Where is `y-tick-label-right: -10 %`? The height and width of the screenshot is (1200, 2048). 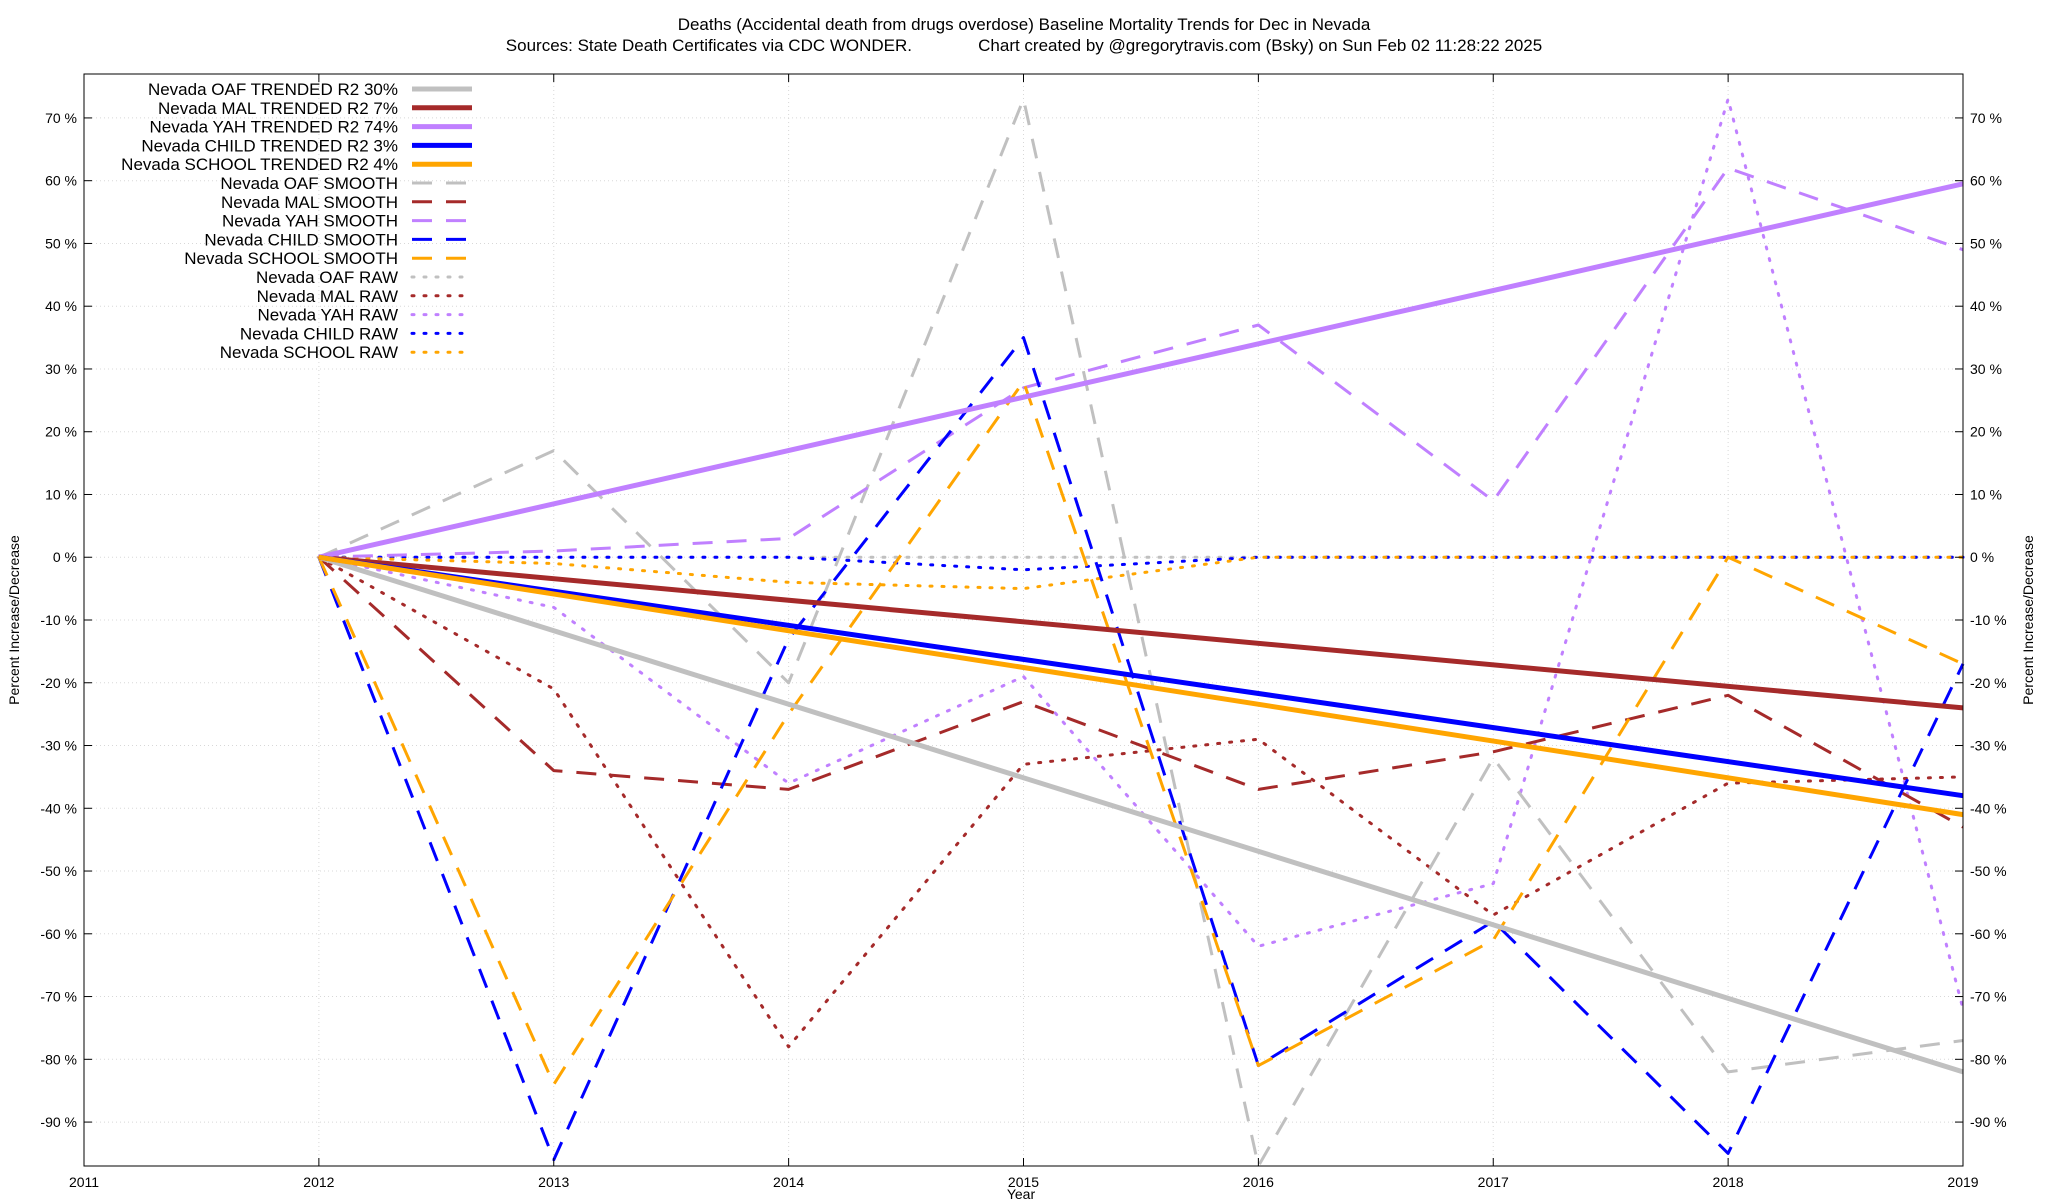 y-tick-label-right: -10 % is located at coordinates (1988, 620).